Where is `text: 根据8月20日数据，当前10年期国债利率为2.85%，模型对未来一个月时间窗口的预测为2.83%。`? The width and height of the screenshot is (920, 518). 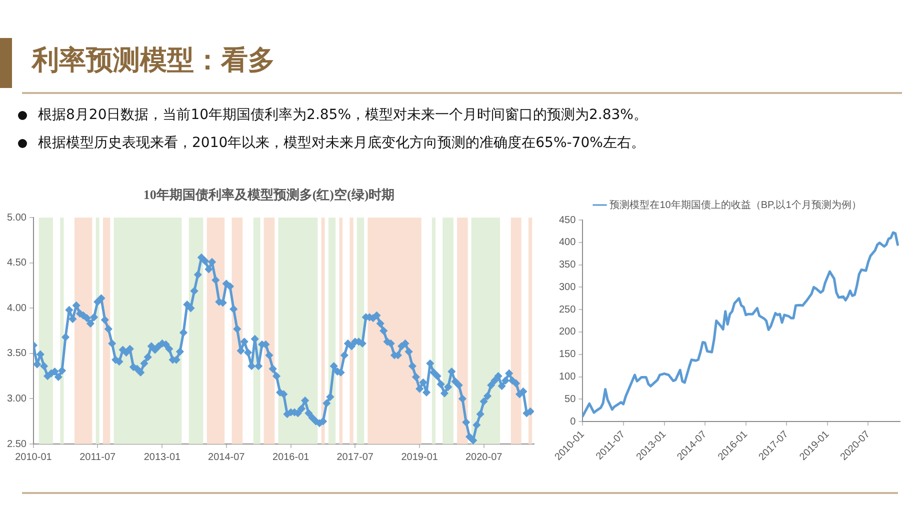 text: 根据8月20日数据，当前10年期国债利率为2.85%，模型对未来一个月时间窗口的预测为2.83%。 is located at coordinates (343, 115).